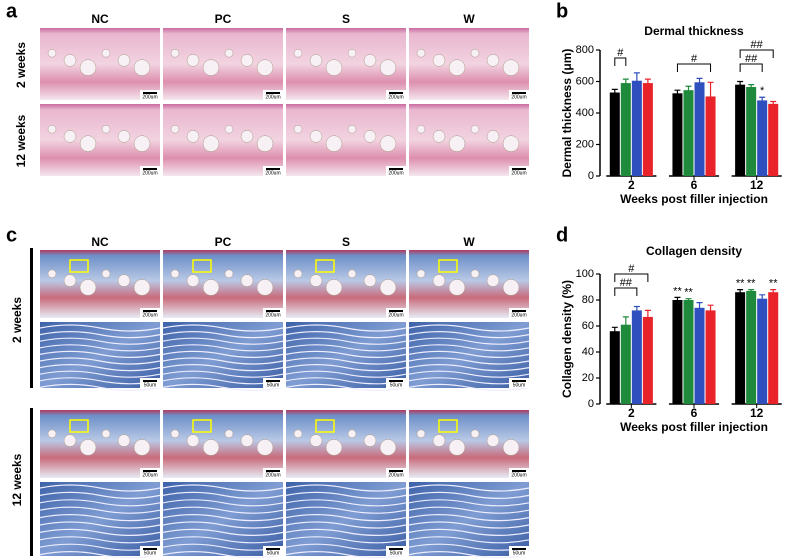 Image resolution: width=800 pixels, height=560 pixels. What do you see at coordinates (585, 50) in the screenshot?
I see `y-tick-label: 800` at bounding box center [585, 50].